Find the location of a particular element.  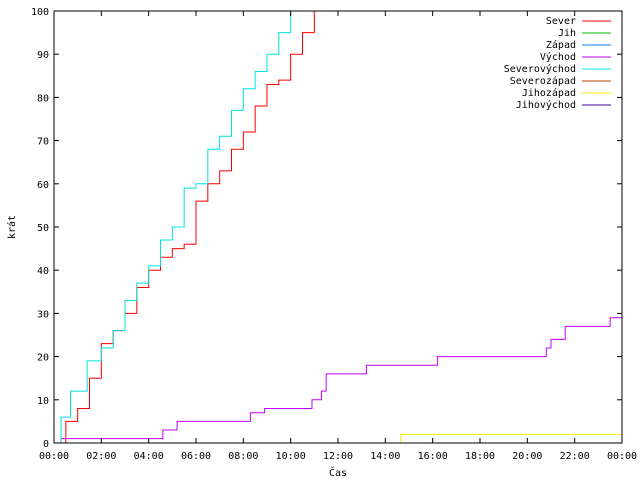

x-tick-label: 12:00 is located at coordinates (338, 456).